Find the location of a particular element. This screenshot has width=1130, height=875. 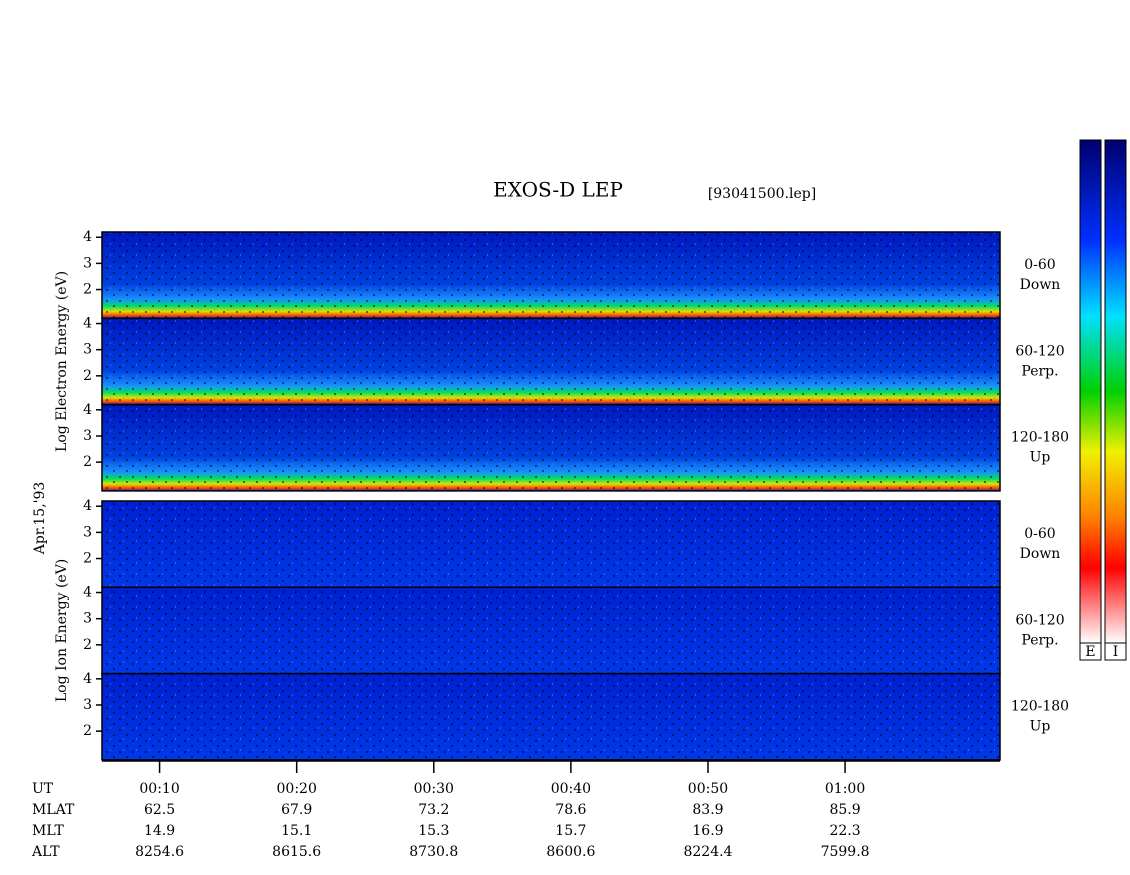

colorbar-label: E is located at coordinates (1090, 652).